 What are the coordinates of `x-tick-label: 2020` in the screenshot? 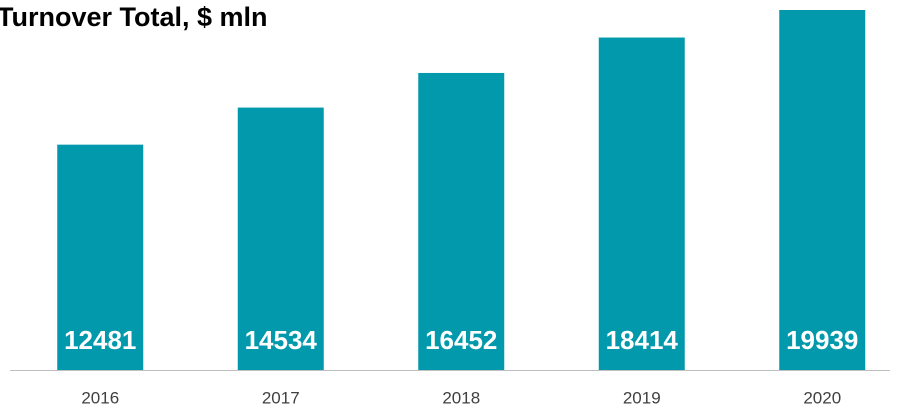 It's located at (822, 397).